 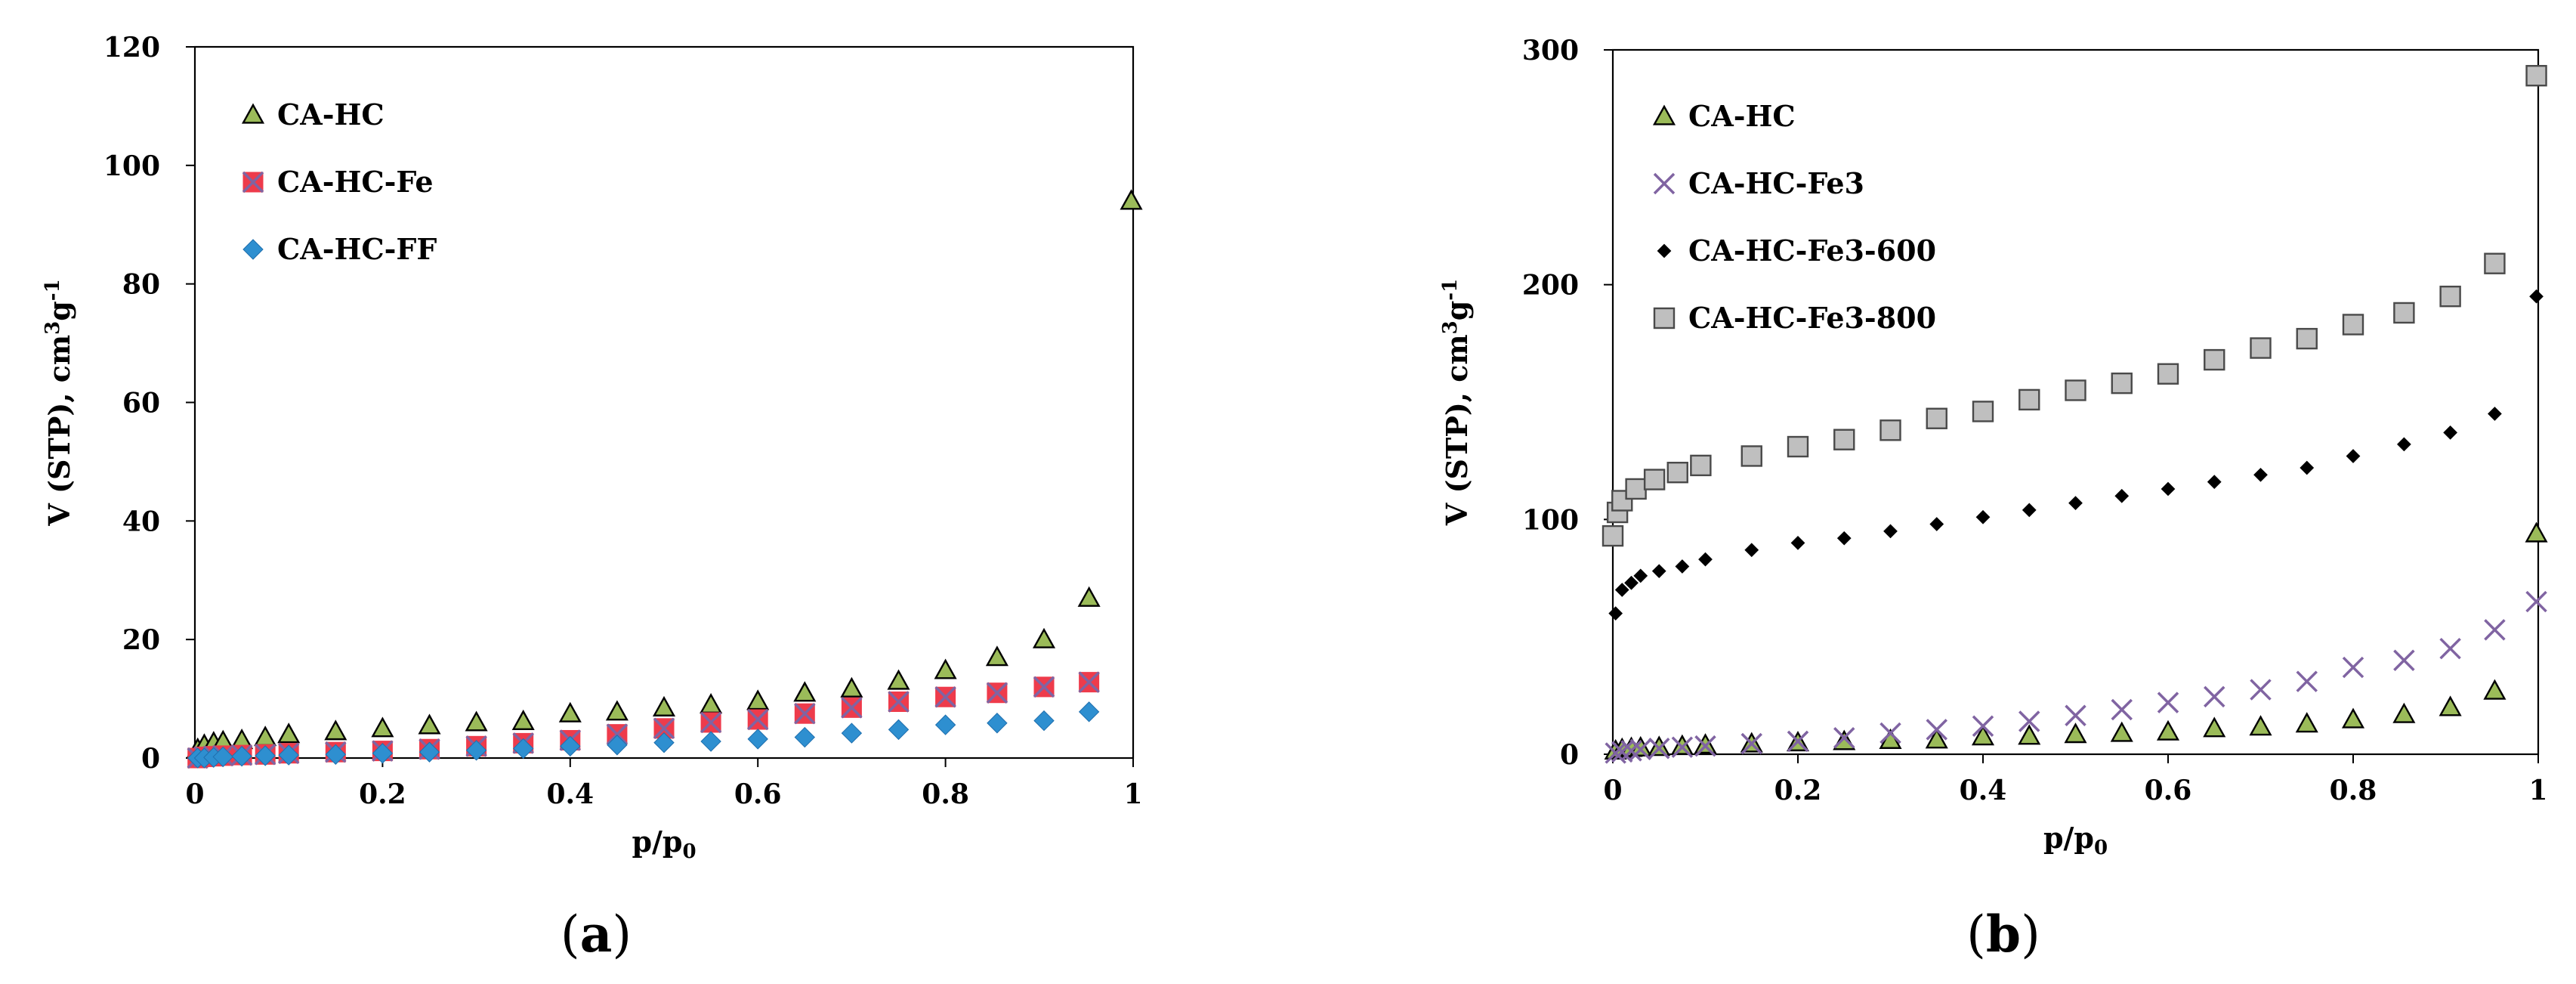 I want to click on y-tick-label: 40, so click(x=141, y=521).